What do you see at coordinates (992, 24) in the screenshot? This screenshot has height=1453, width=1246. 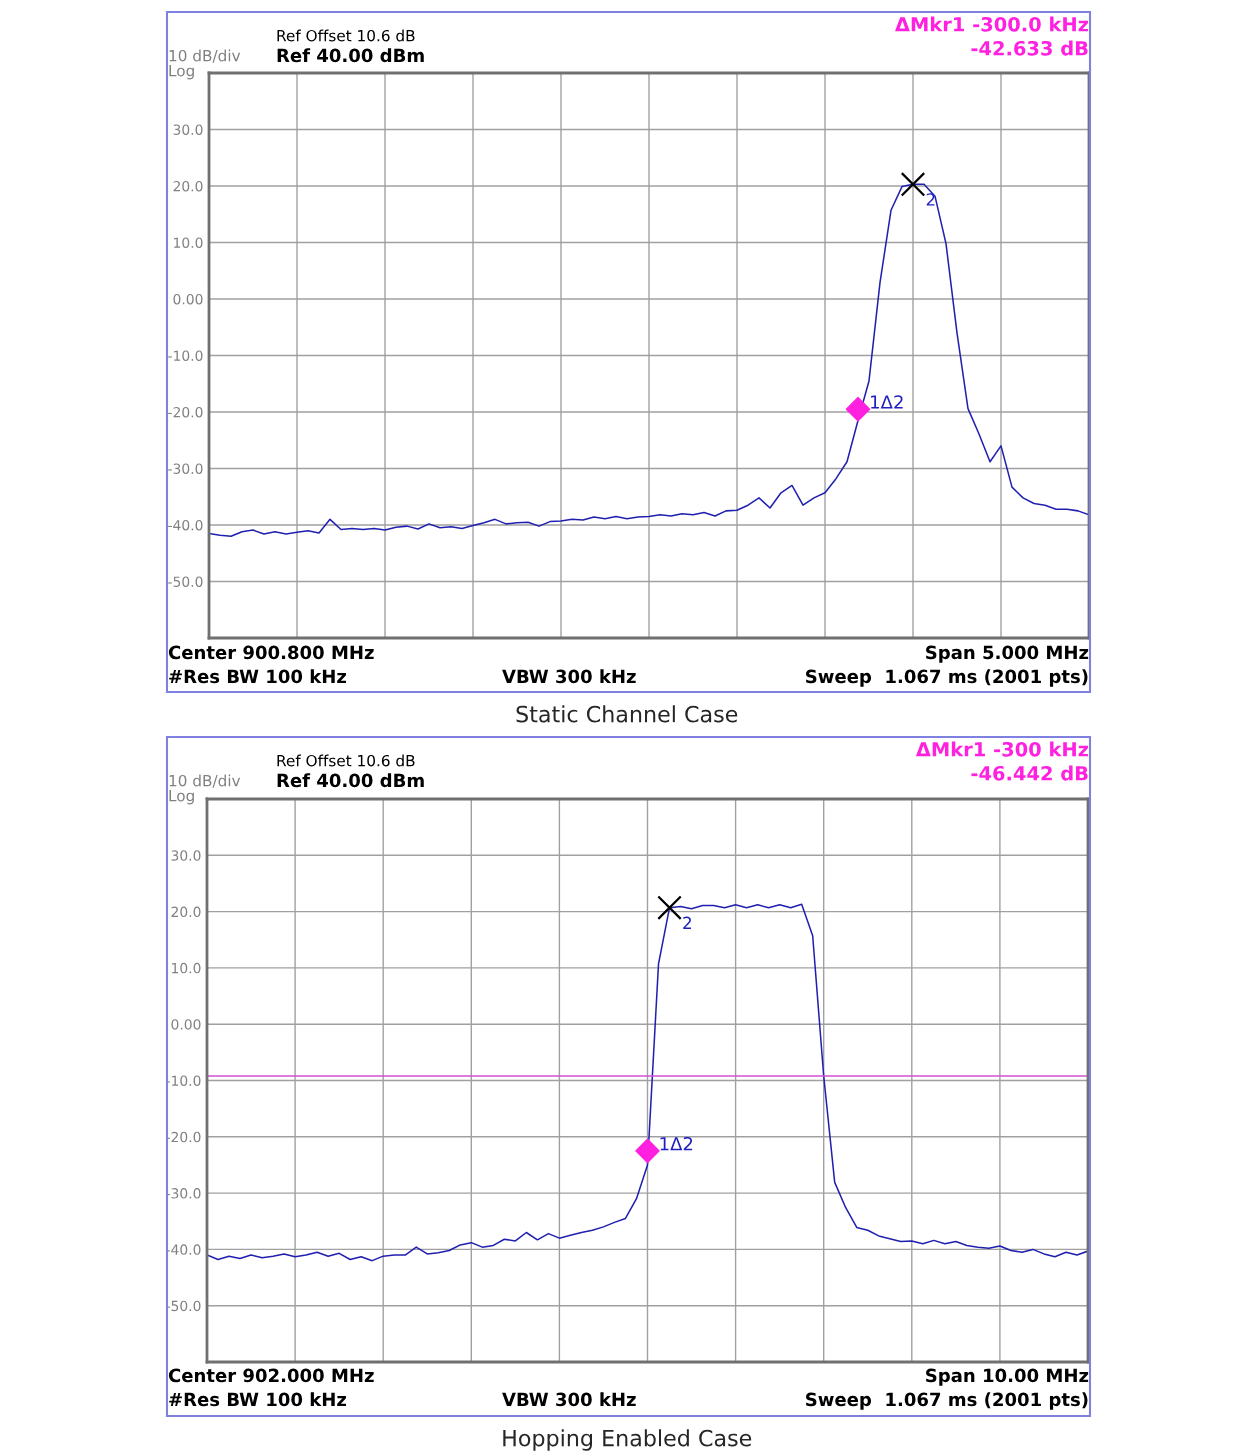 I see `text: ΔMkr1 -300.0 kHz` at bounding box center [992, 24].